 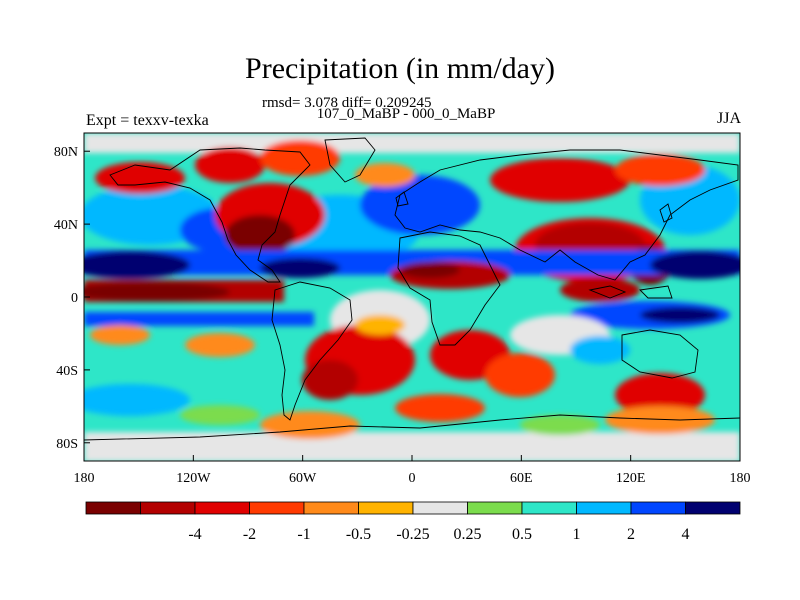 I want to click on colorbar-label: 0.5, so click(x=522, y=534).